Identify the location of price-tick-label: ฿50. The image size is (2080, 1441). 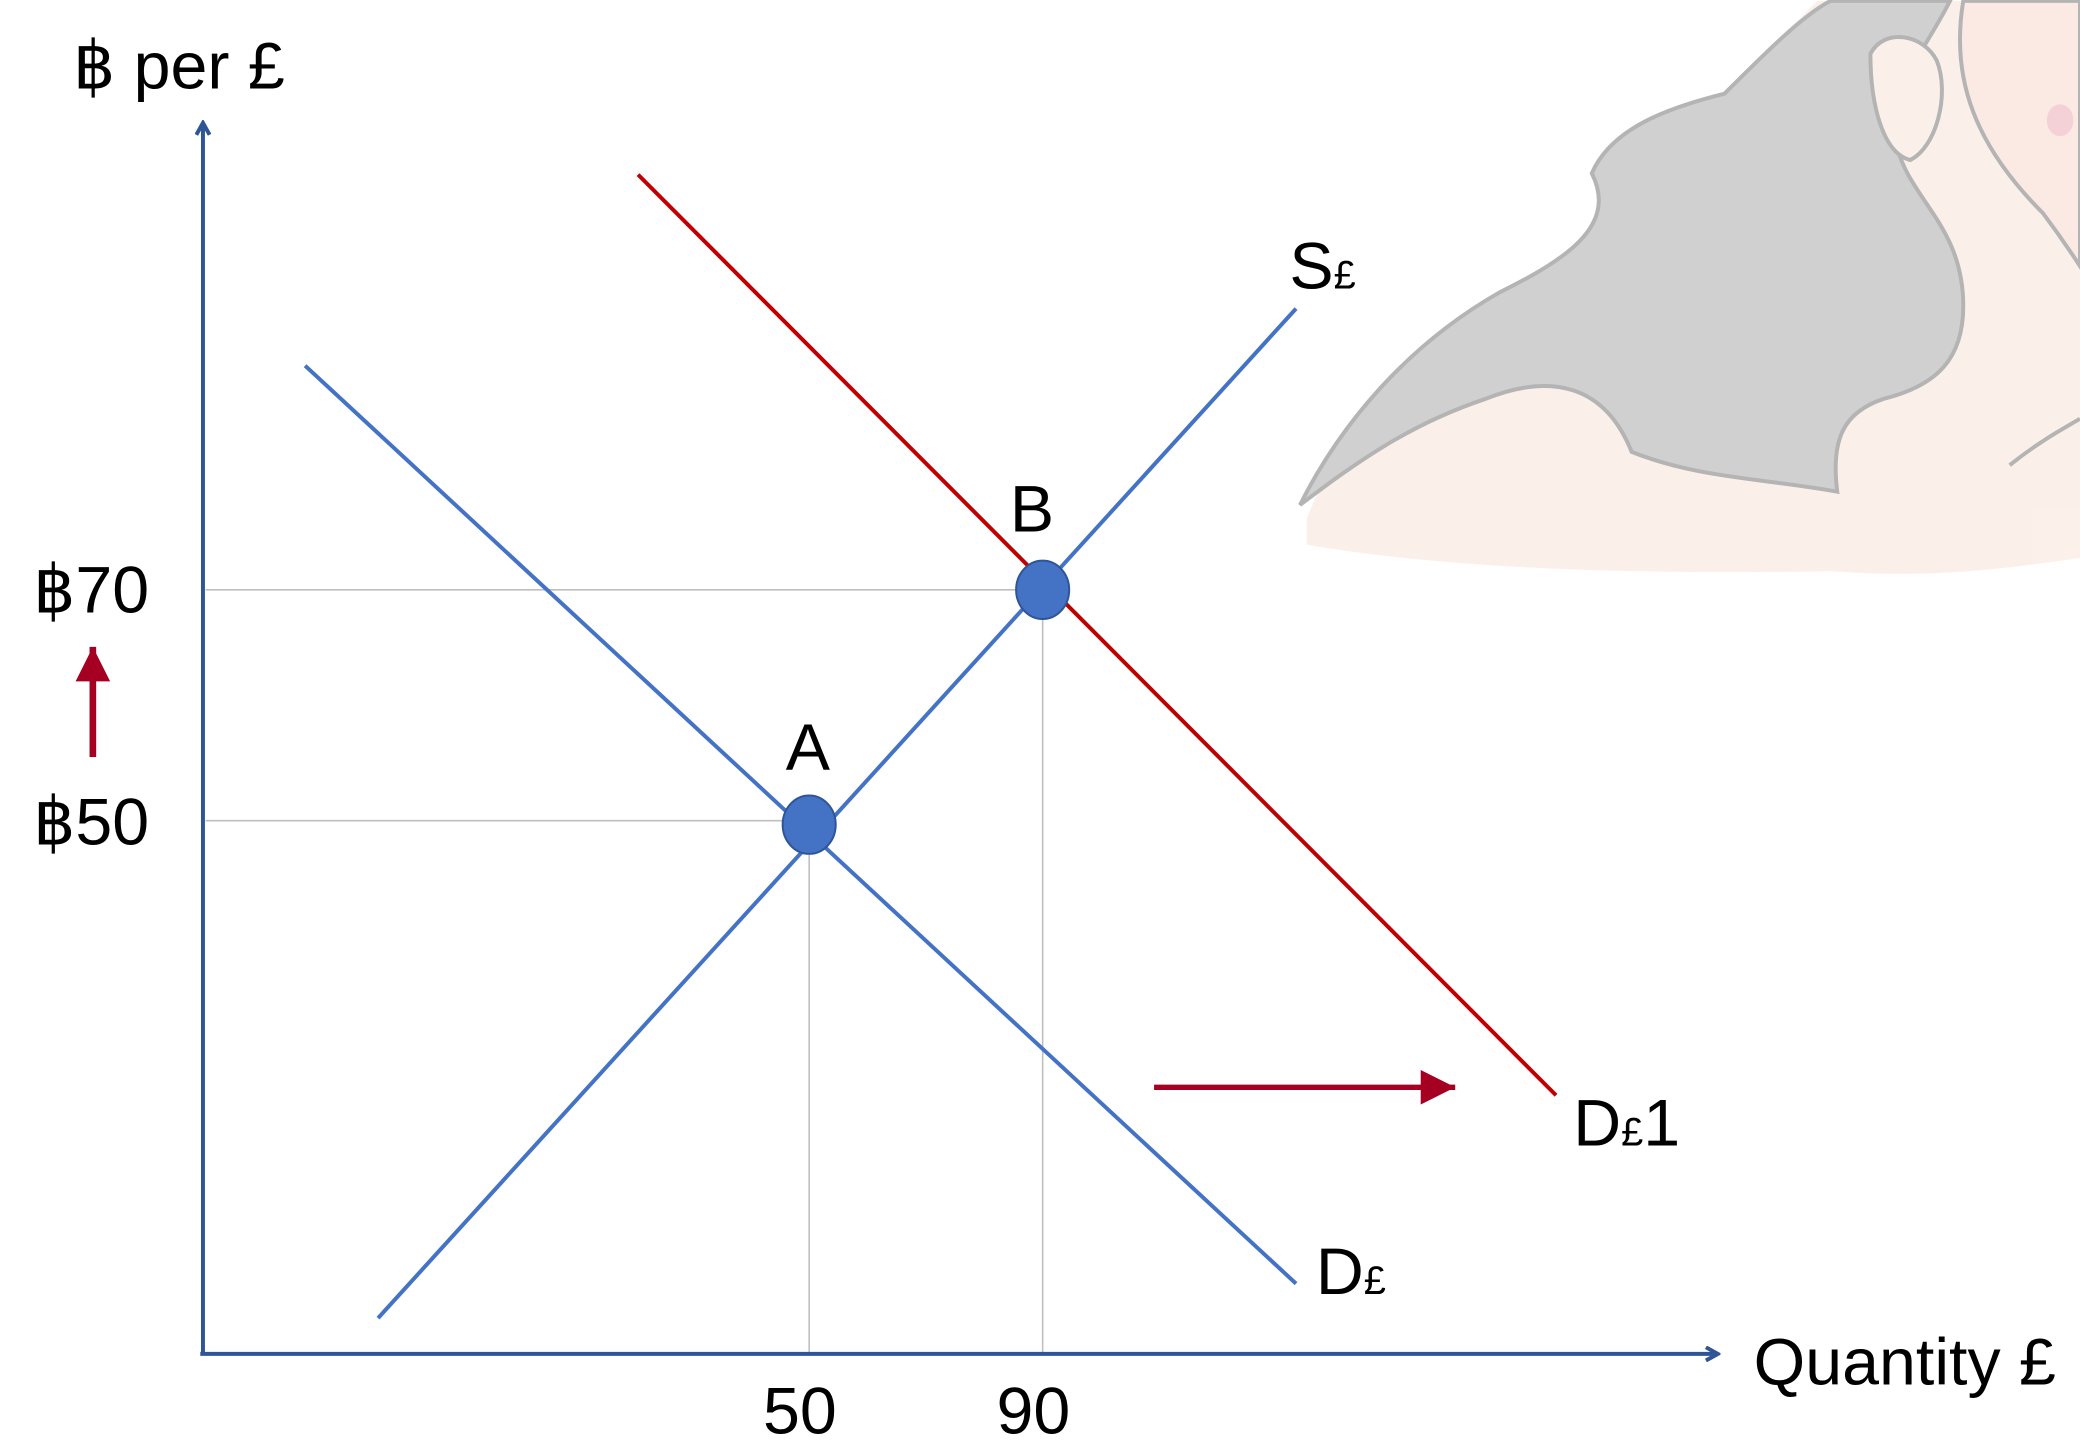
(91, 823).